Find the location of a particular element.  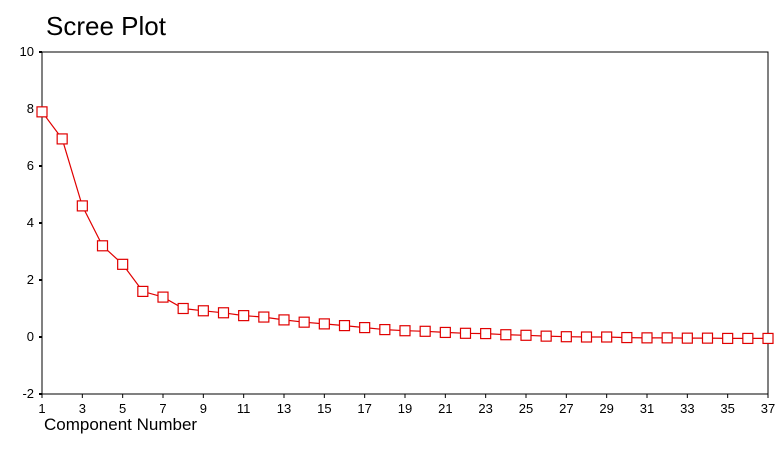

x-tick-label: 9 is located at coordinates (203, 408).